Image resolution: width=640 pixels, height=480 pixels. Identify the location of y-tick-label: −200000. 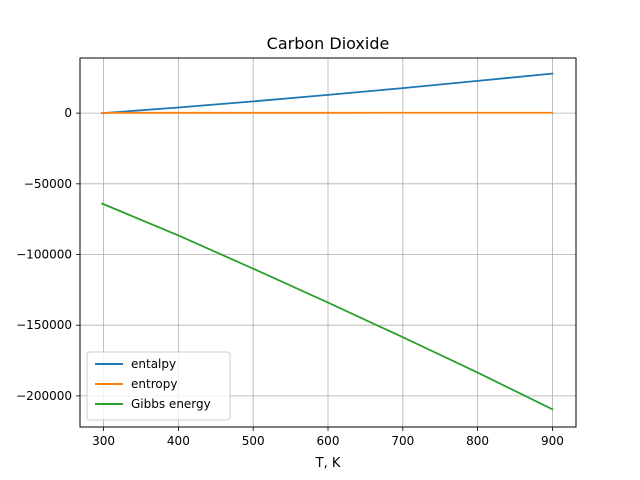
(44, 396).